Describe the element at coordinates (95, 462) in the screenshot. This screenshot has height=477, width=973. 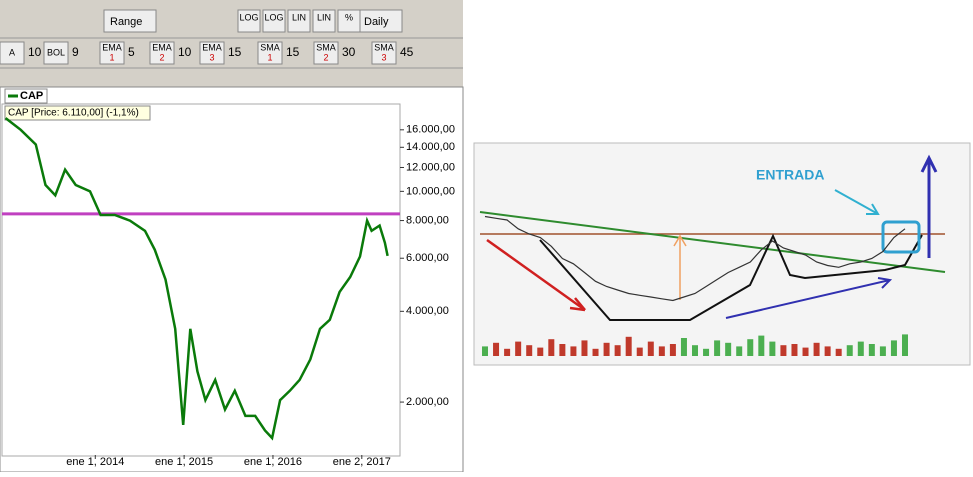
I see `x-tick-label: ene 1, 2014` at that location.